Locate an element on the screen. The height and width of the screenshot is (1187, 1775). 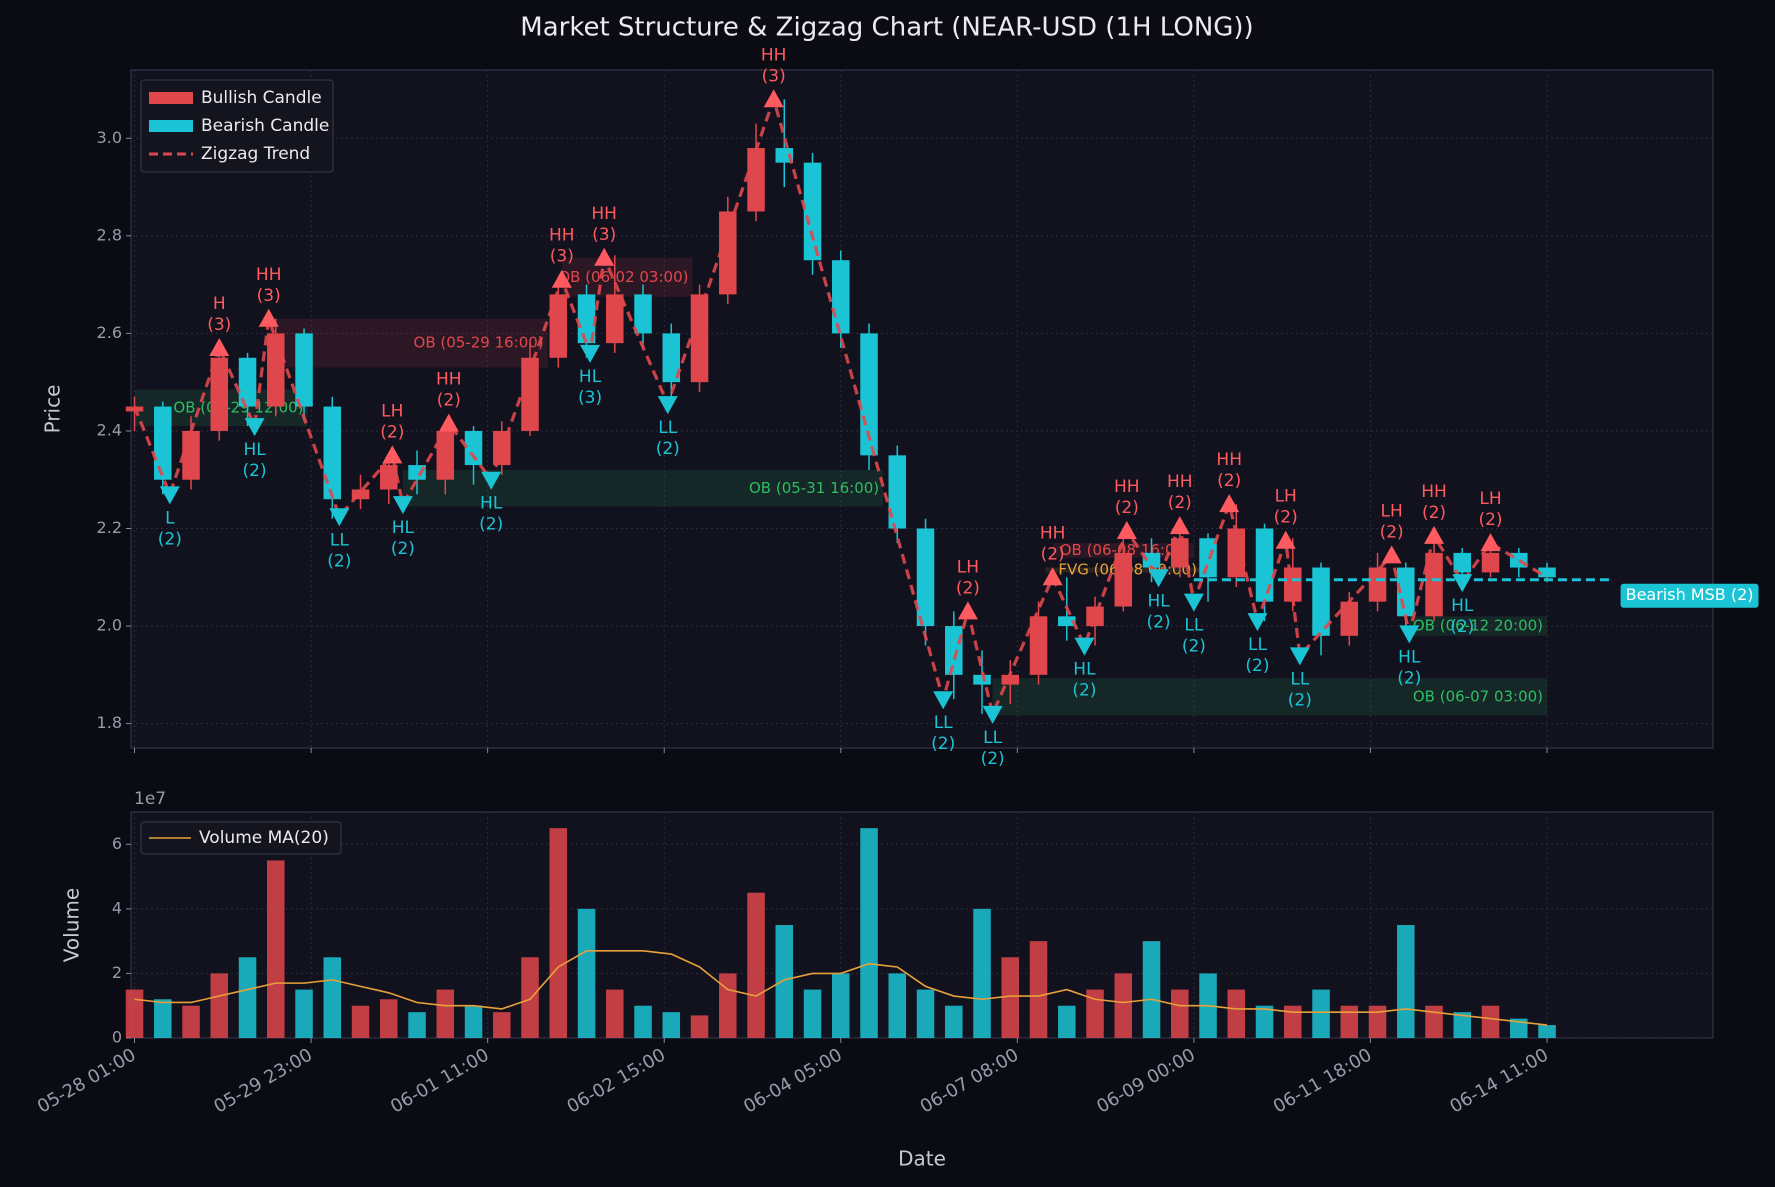
y-tick-label: 2 is located at coordinates (117, 972).